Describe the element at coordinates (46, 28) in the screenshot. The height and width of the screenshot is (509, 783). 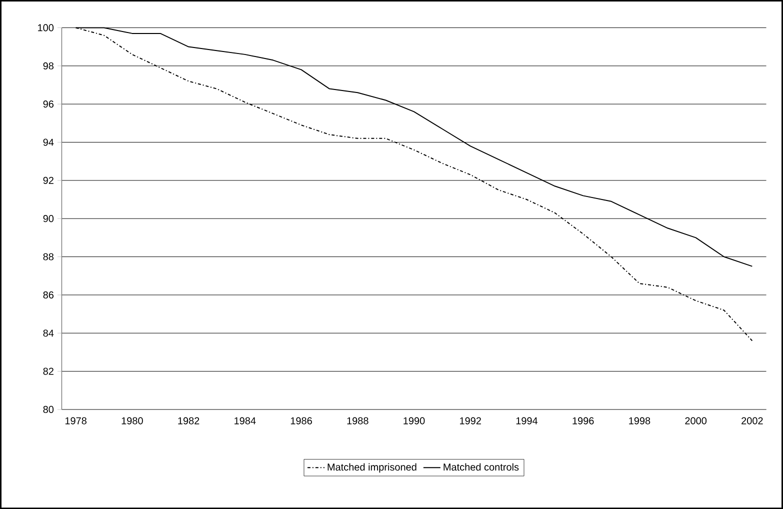
I see `y-tick-label: 100` at that location.